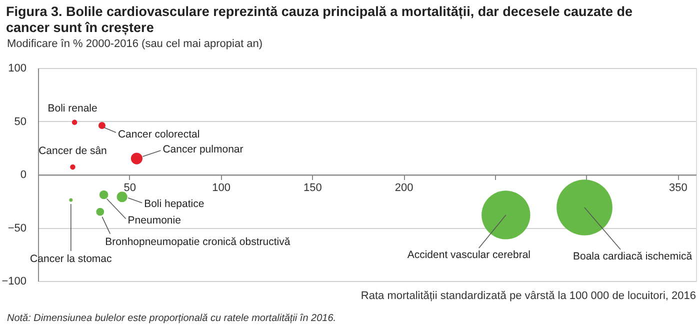 Image resolution: width=700 pixels, height=326 pixels. What do you see at coordinates (632, 256) in the screenshot?
I see `annotation: Boala cardiacă ischemică` at bounding box center [632, 256].